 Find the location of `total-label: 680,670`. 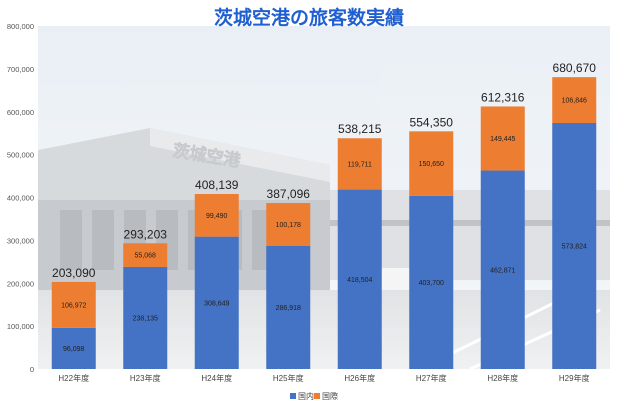

total-label: 680,670 is located at coordinates (575, 68).